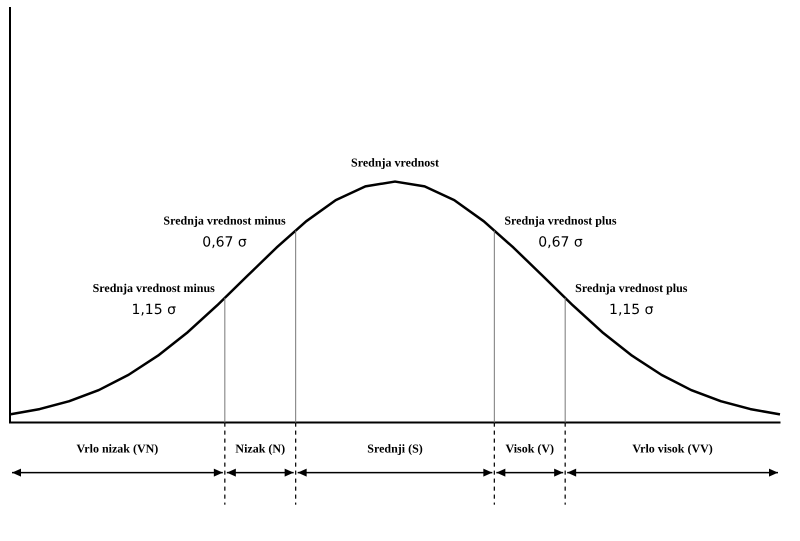  What do you see at coordinates (631, 299) in the screenshot?
I see `annotation: Srednja vrednost plus 1,15 σ` at bounding box center [631, 299].